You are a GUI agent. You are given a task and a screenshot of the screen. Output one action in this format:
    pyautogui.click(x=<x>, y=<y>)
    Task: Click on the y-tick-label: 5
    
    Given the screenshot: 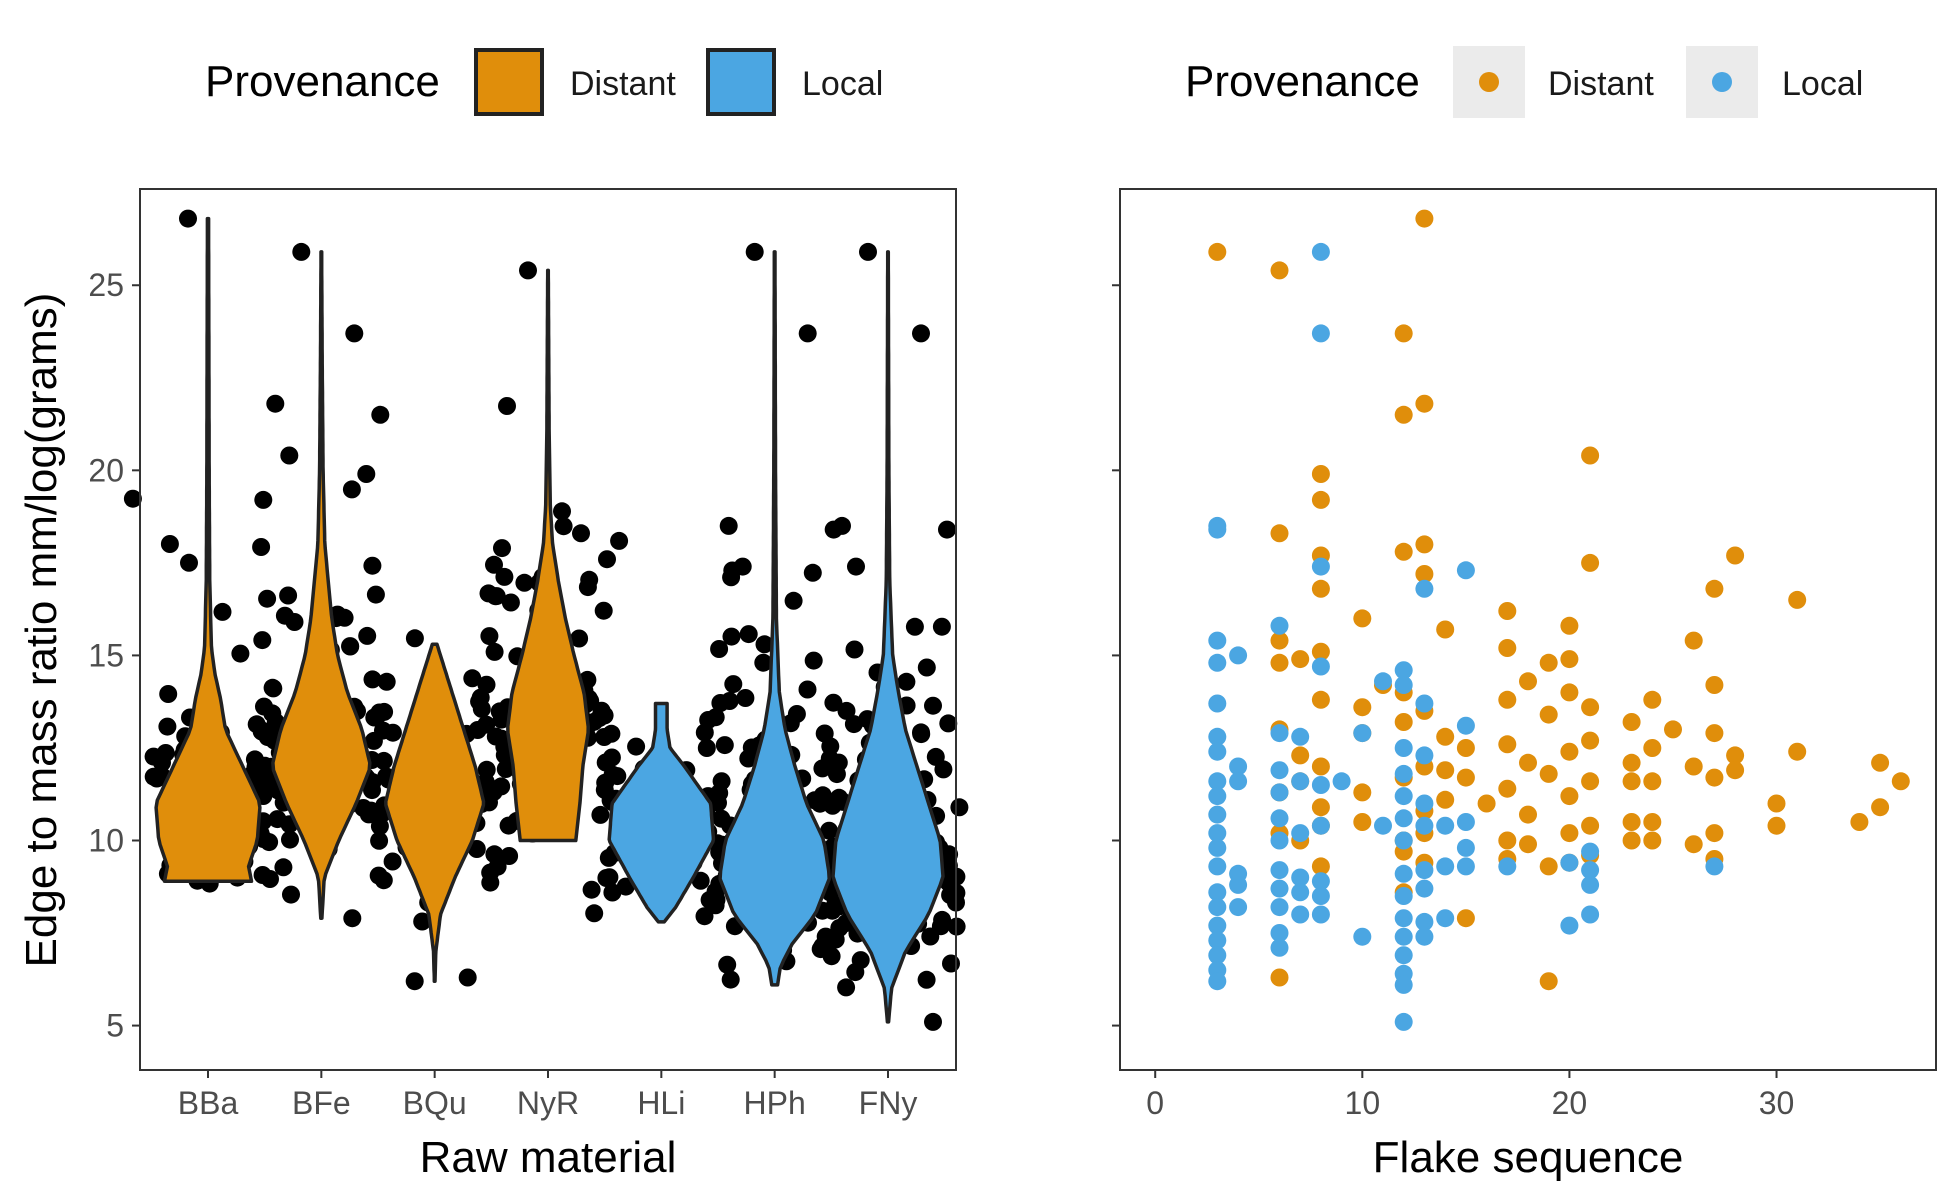 What is the action you would take?
    pyautogui.click(x=115, y=1026)
    